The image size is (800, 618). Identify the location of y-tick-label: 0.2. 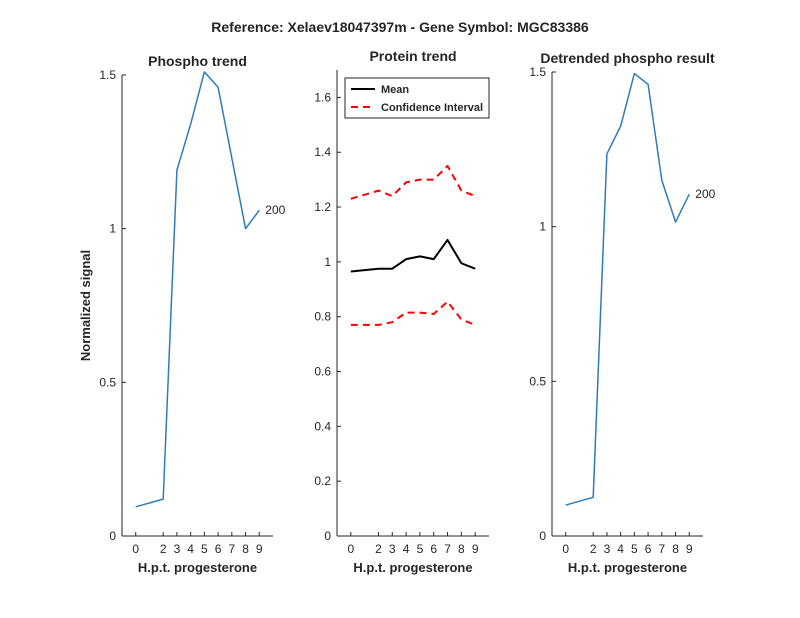
(322, 481).